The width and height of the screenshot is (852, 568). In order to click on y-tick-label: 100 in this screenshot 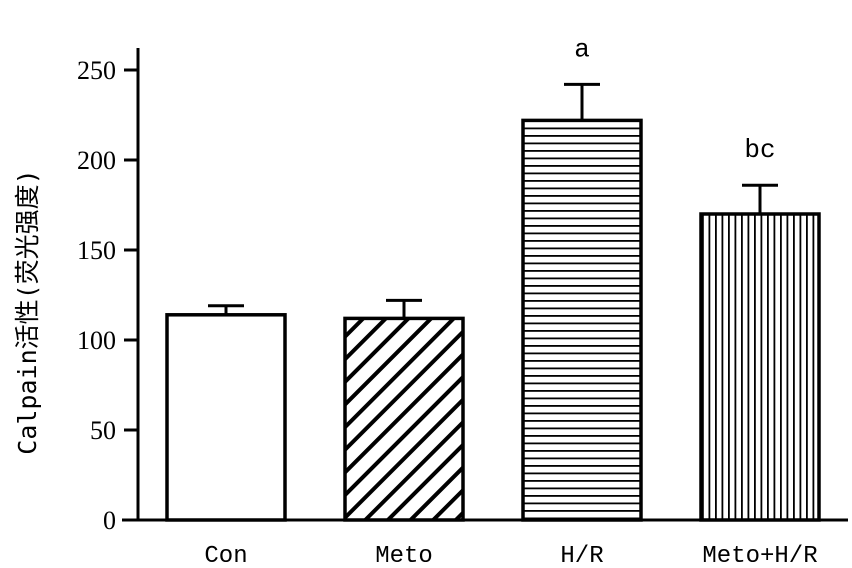, I will do `click(96, 340)`.